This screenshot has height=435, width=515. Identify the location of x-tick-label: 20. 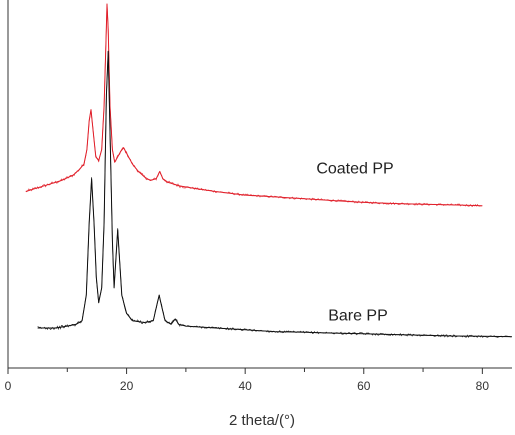
(127, 386).